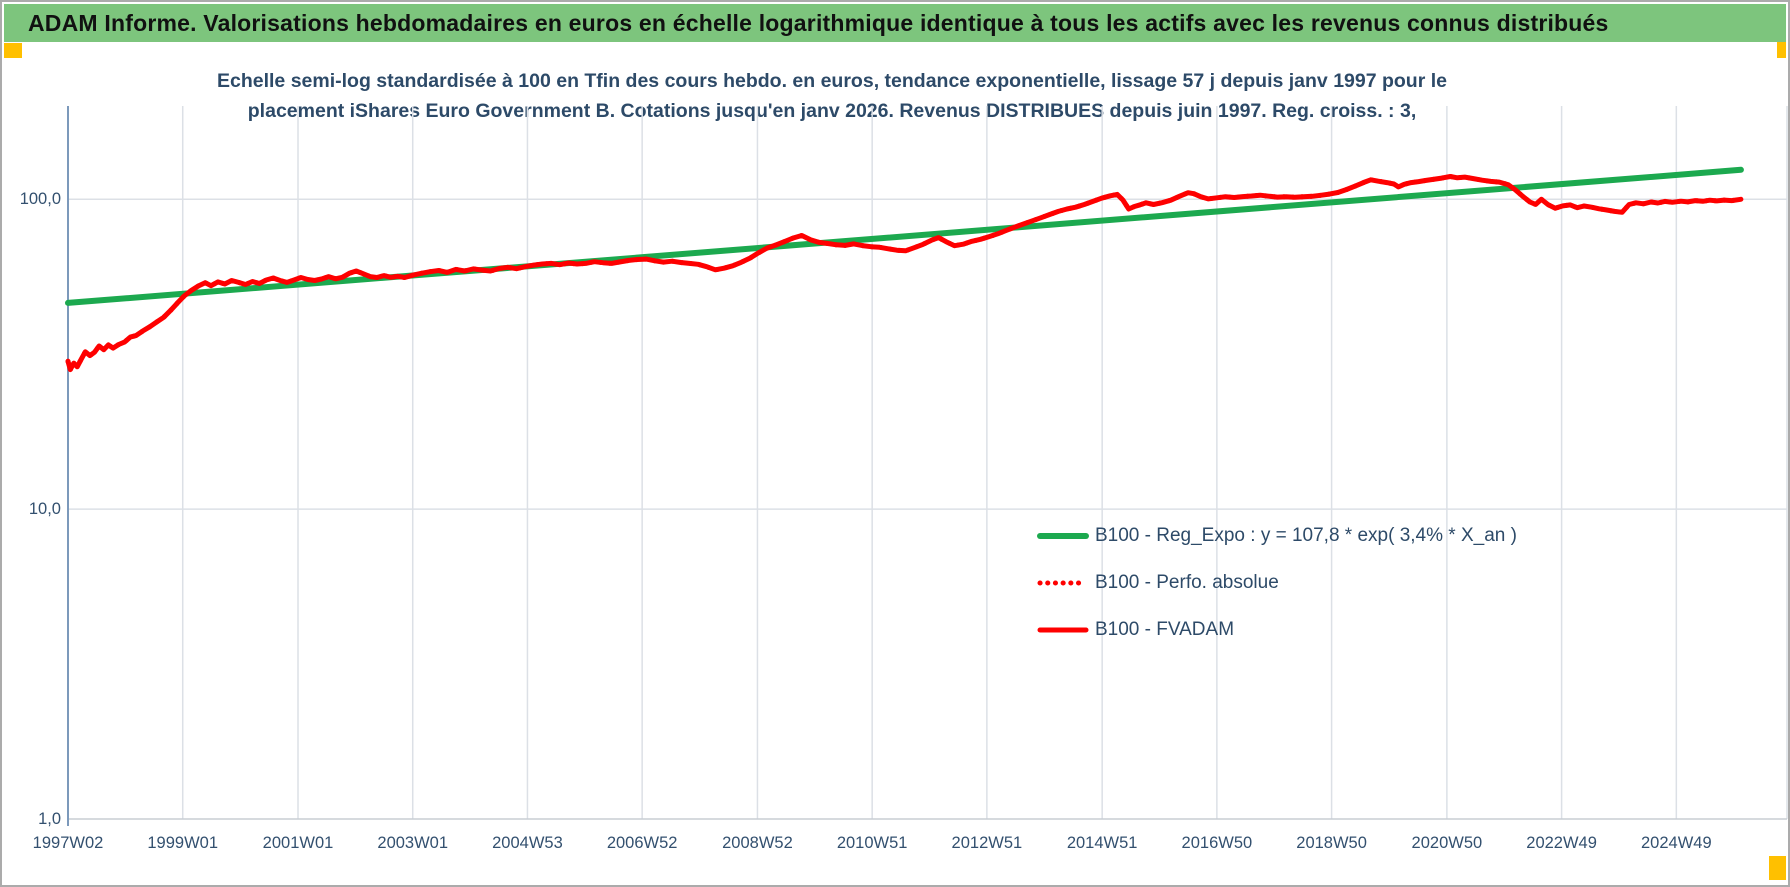 Image resolution: width=1790 pixels, height=887 pixels. I want to click on x-tick-label: 1997W02, so click(68, 843).